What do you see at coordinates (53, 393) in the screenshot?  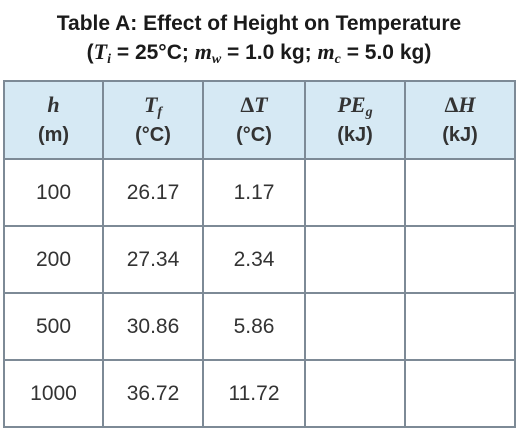 I see `cell-height: 1000` at bounding box center [53, 393].